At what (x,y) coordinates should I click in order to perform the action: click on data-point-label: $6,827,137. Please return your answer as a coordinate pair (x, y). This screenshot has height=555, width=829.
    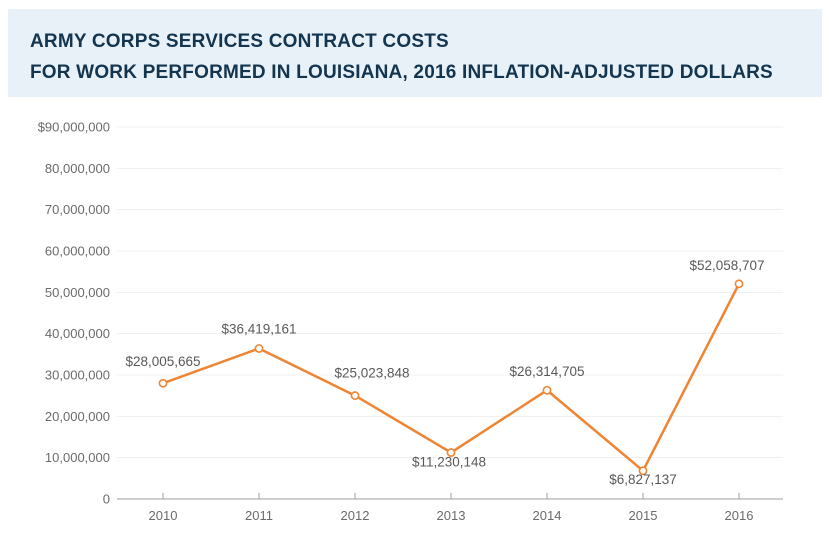
    Looking at the image, I should click on (643, 479).